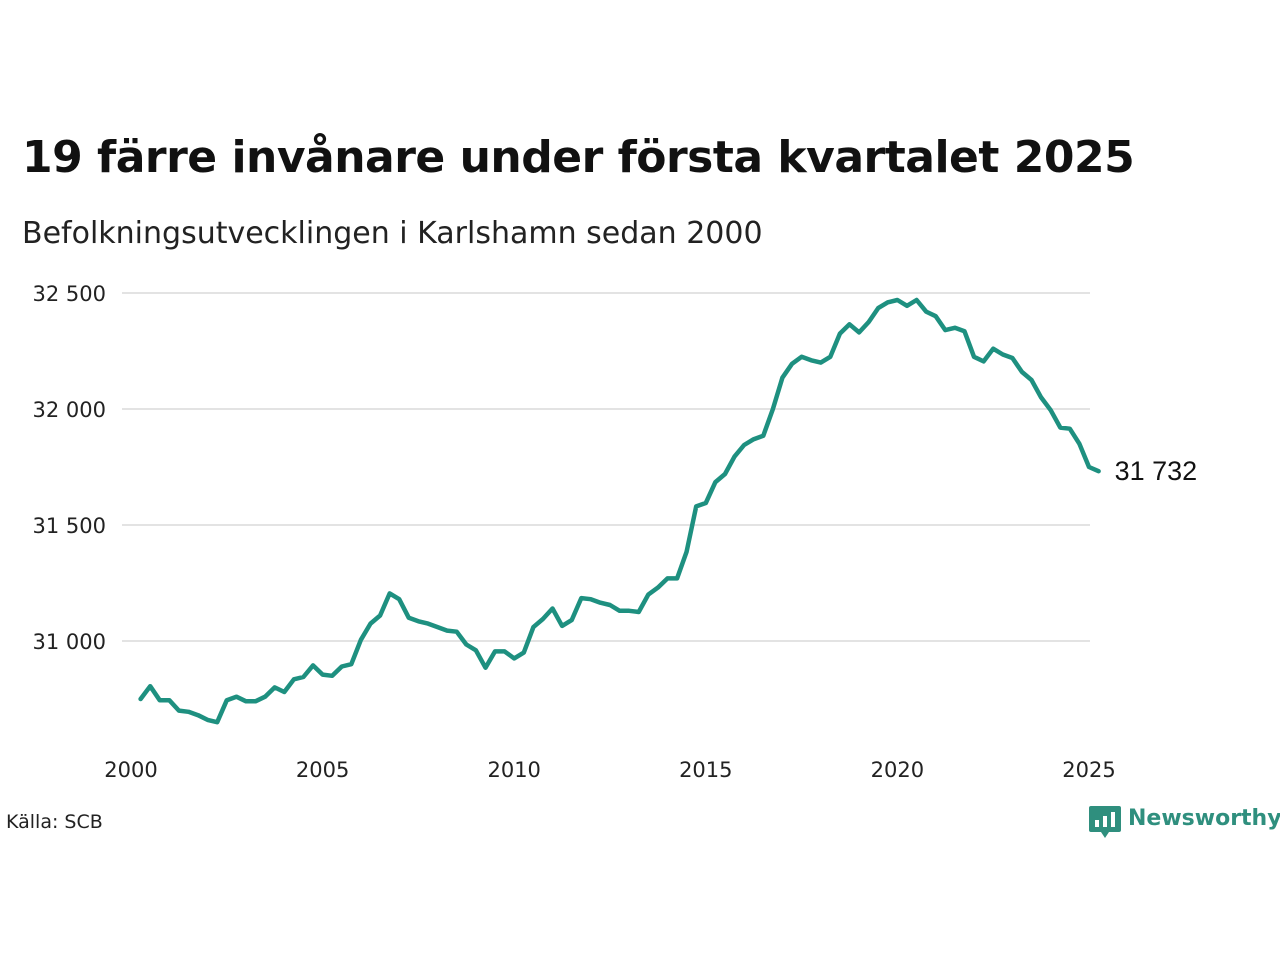  Describe the element at coordinates (897, 770) in the screenshot. I see `x-tick-label: 2020` at that location.